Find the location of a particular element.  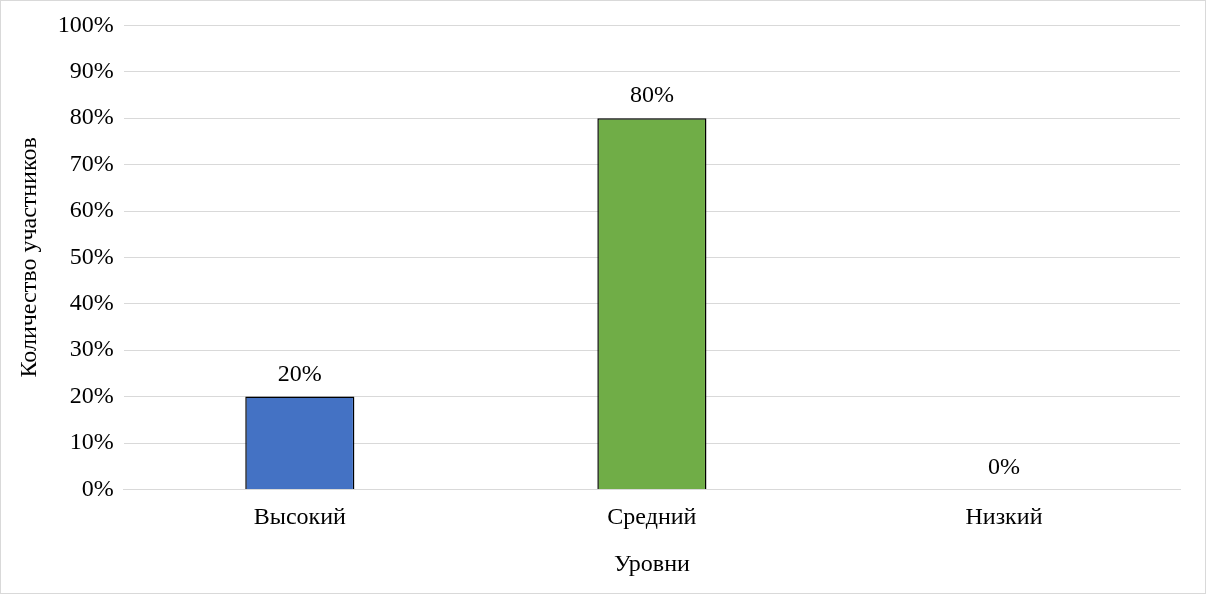

y-tick-label: 20% is located at coordinates (91, 394).